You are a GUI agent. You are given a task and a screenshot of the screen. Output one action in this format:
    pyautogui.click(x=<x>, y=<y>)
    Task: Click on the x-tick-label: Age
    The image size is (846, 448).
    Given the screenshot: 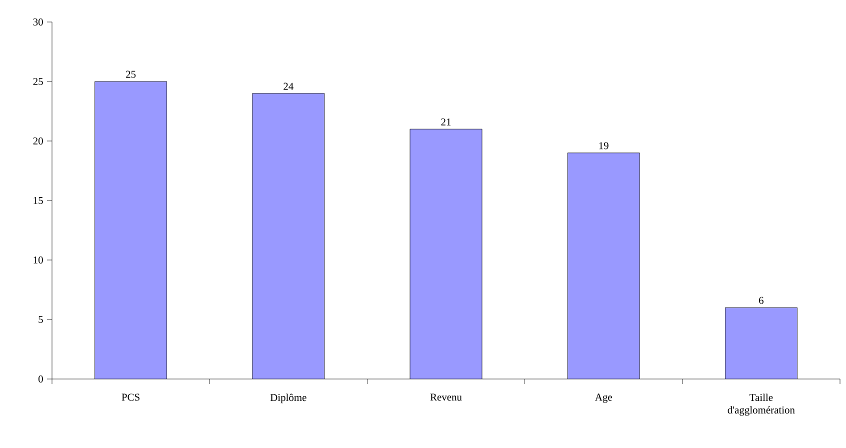 What is the action you would take?
    pyautogui.click(x=603, y=398)
    